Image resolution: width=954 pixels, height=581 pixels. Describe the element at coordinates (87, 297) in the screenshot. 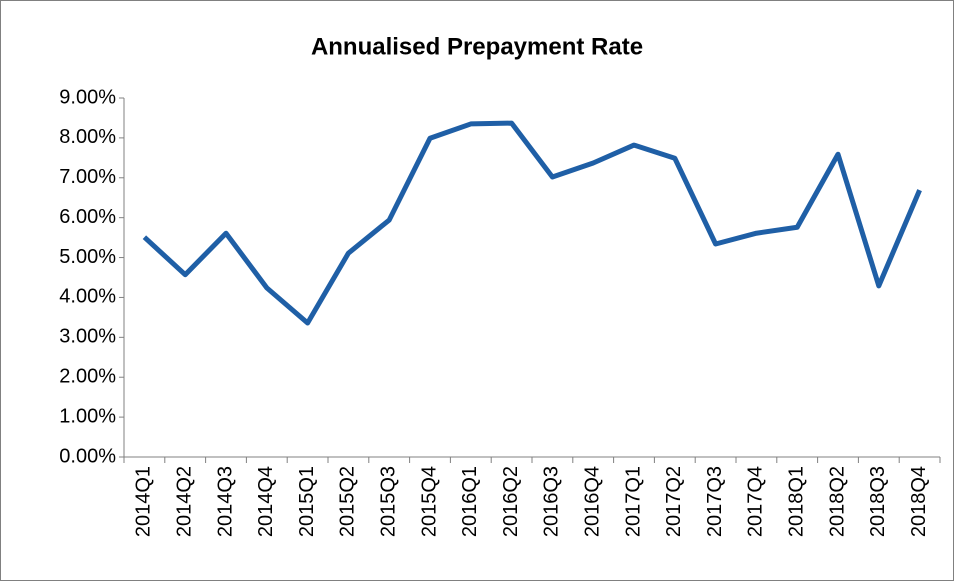

I see `y-tick-label: 4.00%` at that location.